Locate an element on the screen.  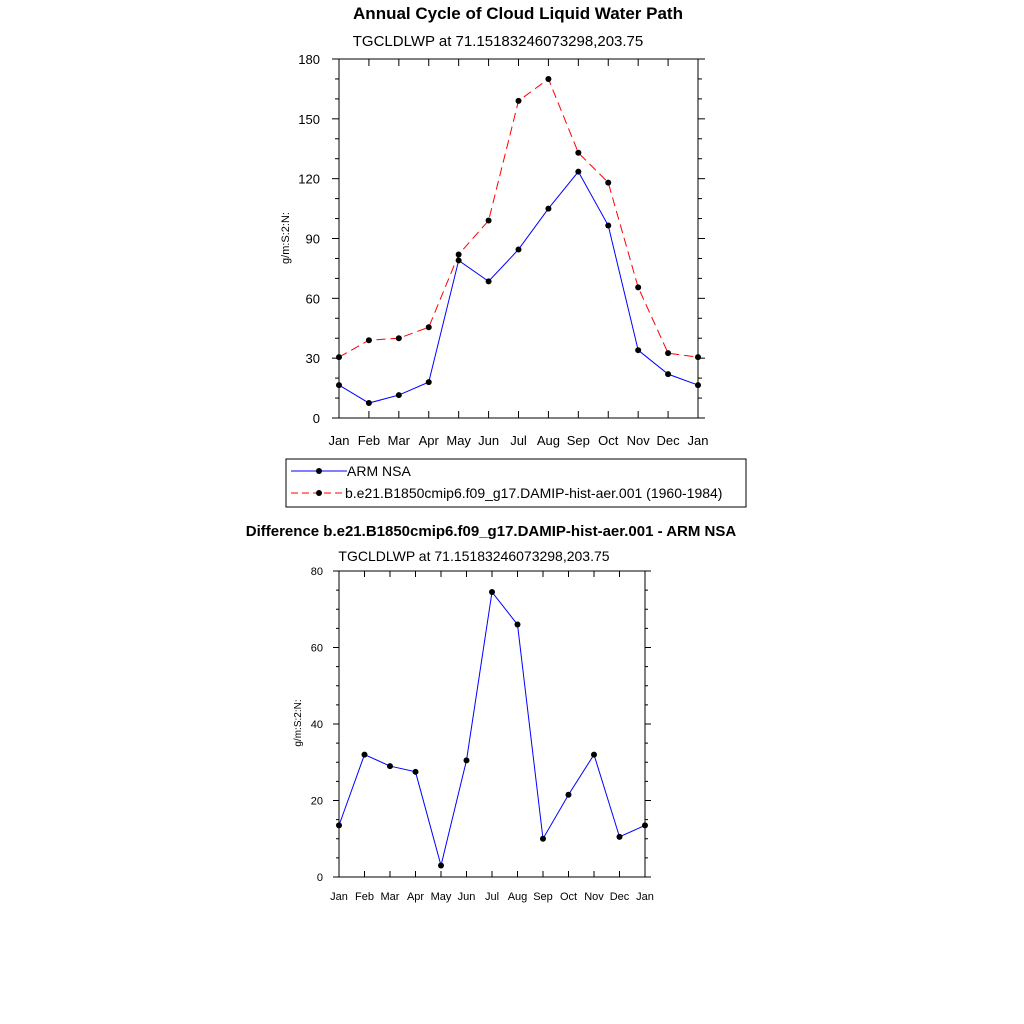
y-tick-label: 80 is located at coordinates (317, 572).